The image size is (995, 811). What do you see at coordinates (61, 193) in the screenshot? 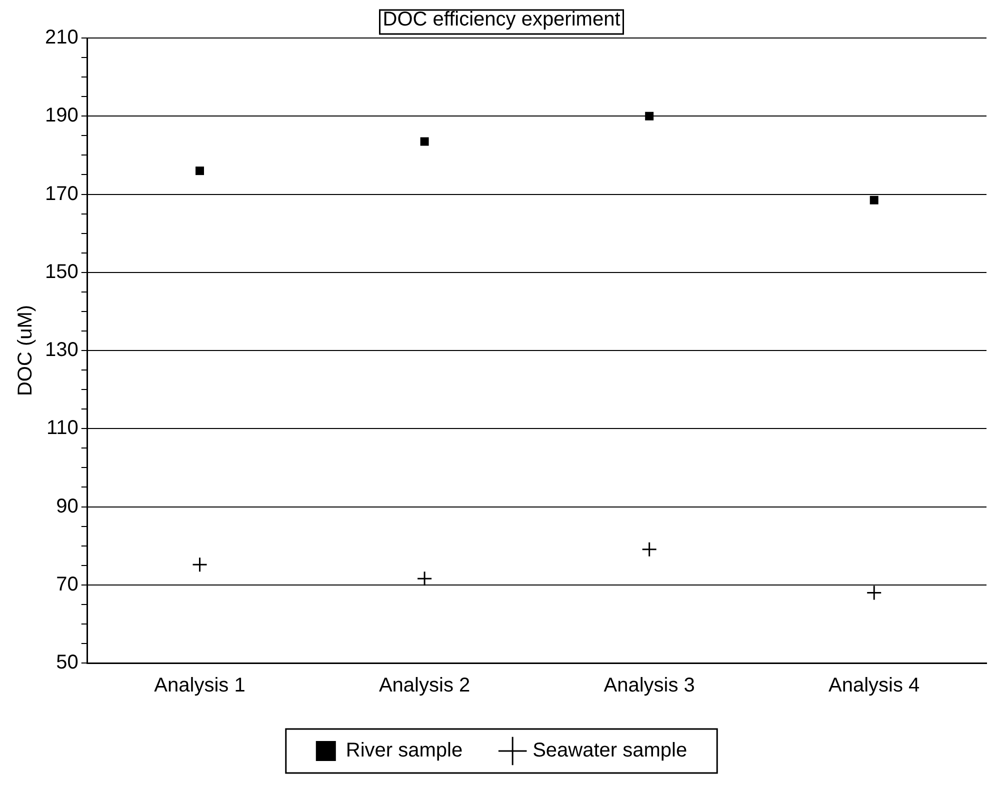
I see `y-tick-label: 170` at bounding box center [61, 193].